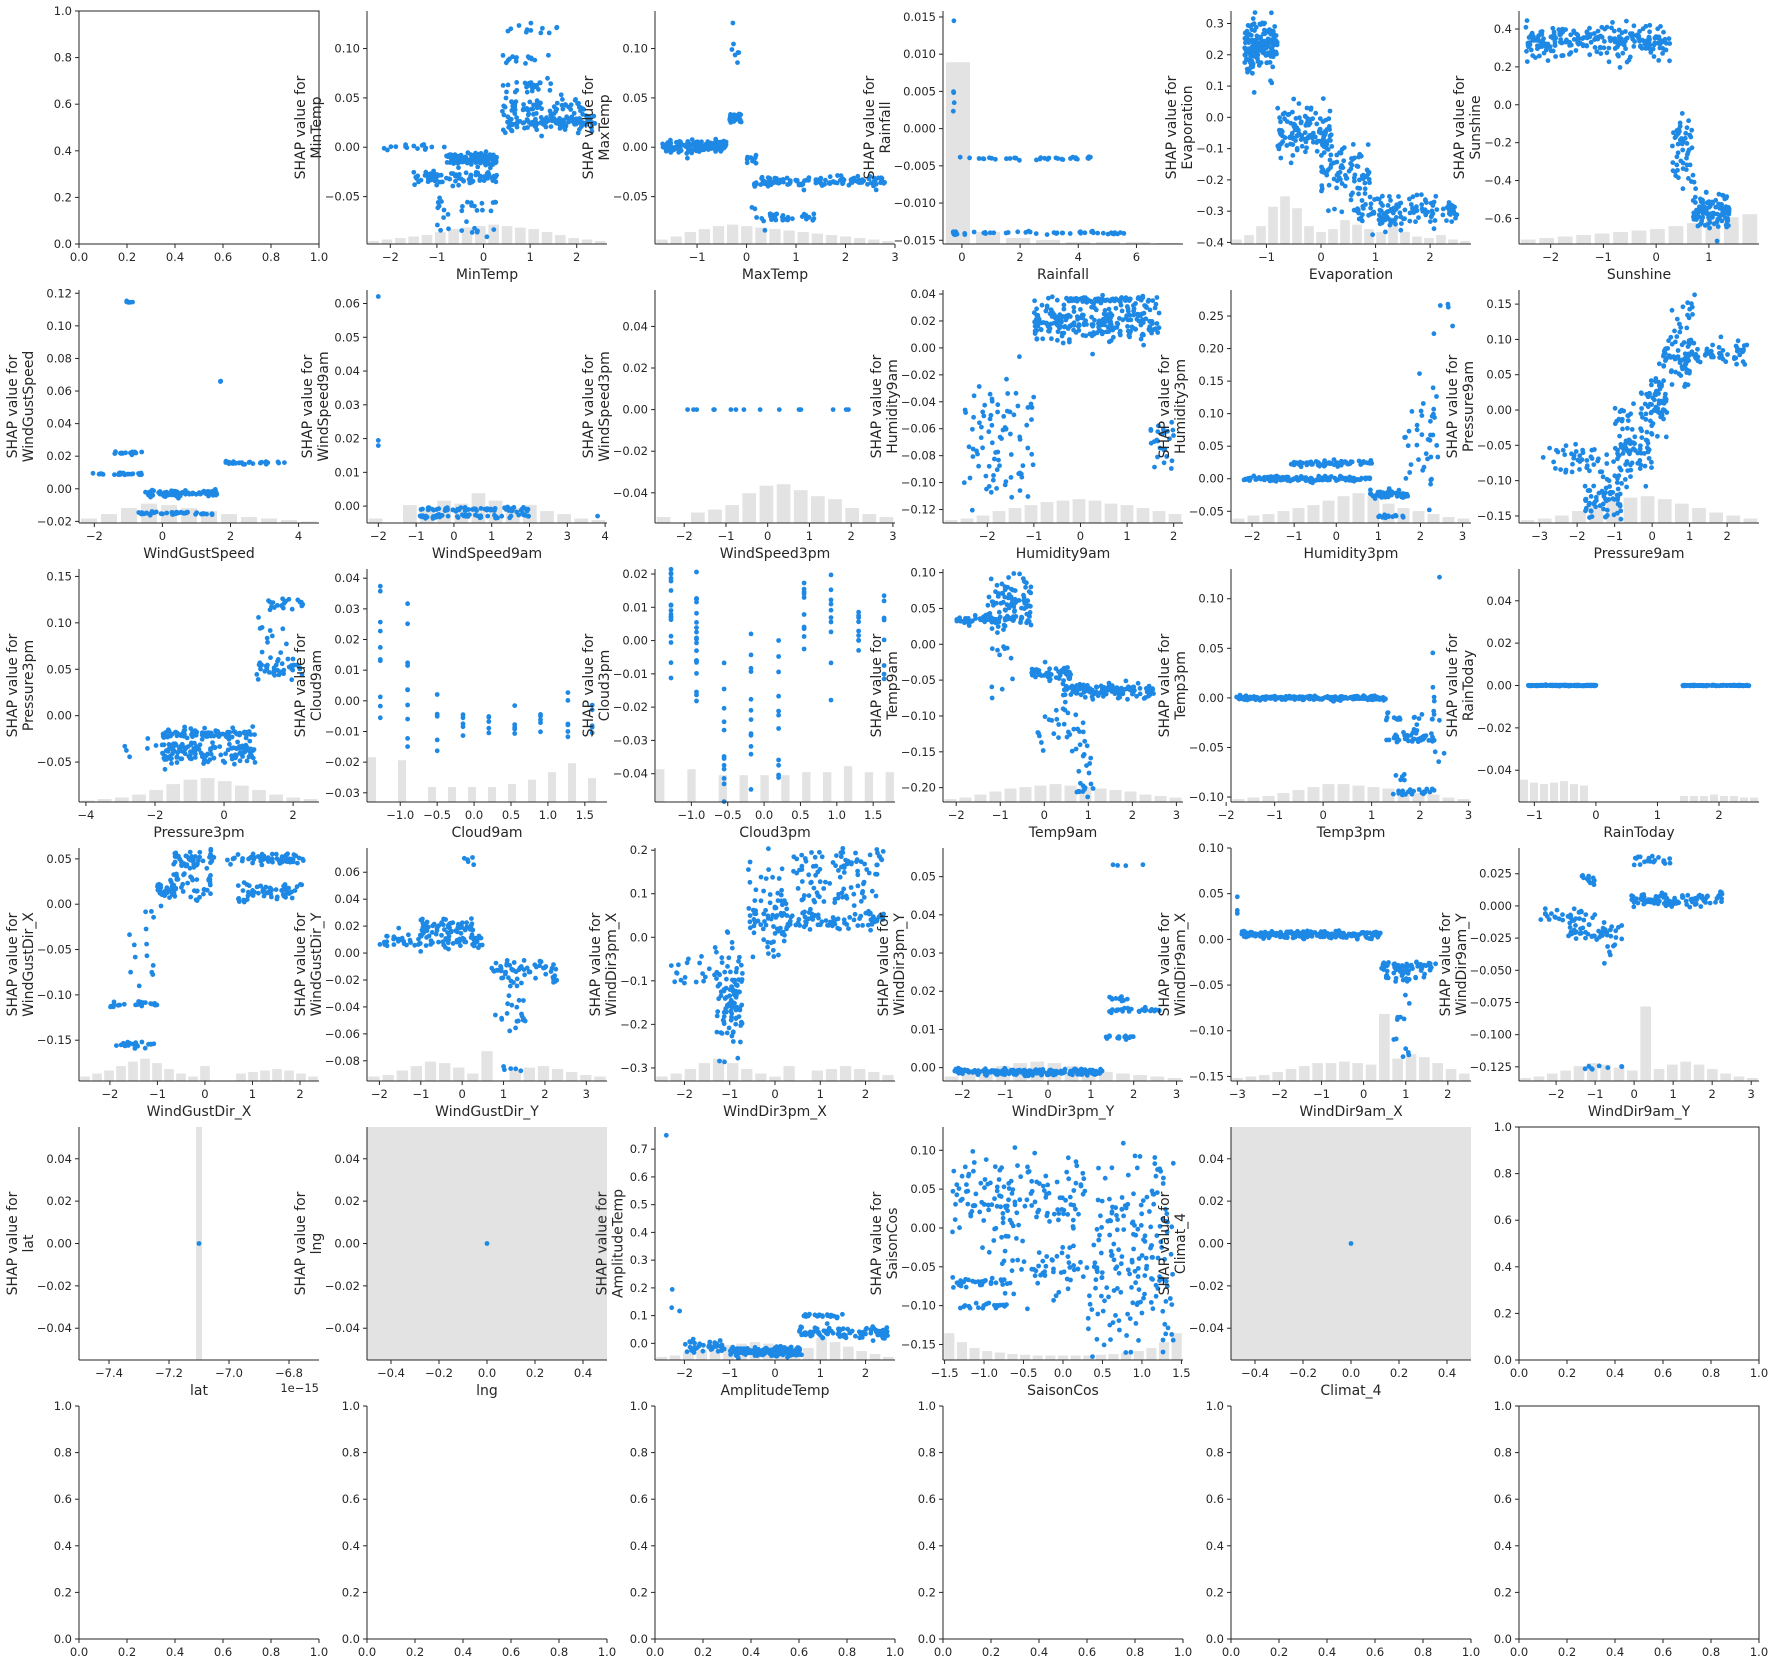 This screenshot has height=1666, width=1769. What do you see at coordinates (767, 536) in the screenshot?
I see `x-tick-label: 0` at bounding box center [767, 536].